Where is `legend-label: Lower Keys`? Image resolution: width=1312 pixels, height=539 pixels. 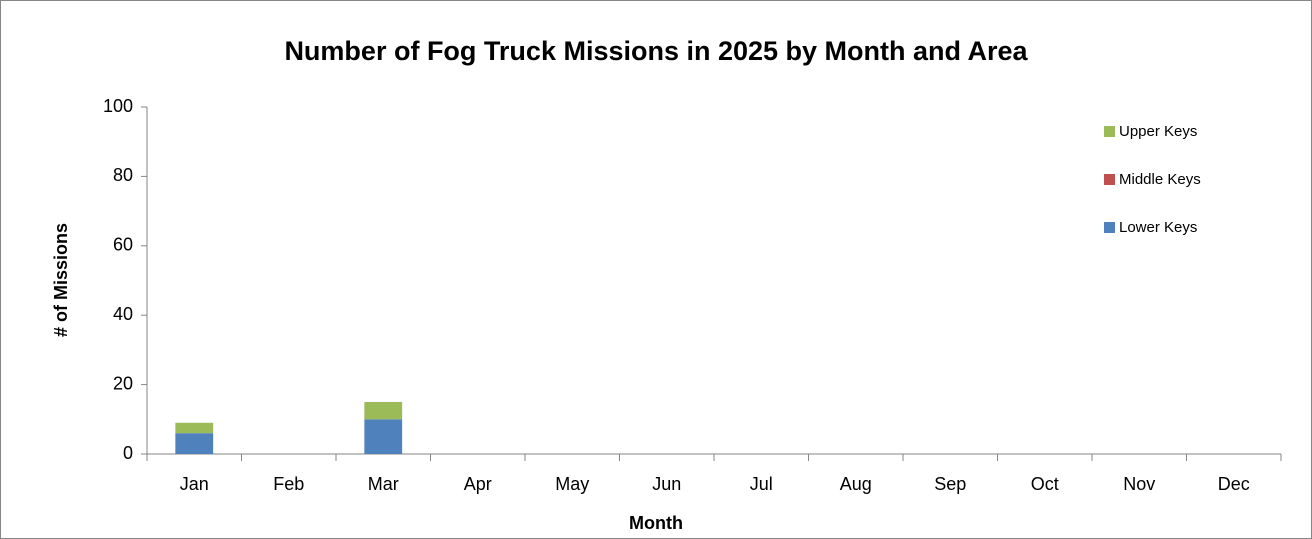 legend-label: Lower Keys is located at coordinates (1158, 227).